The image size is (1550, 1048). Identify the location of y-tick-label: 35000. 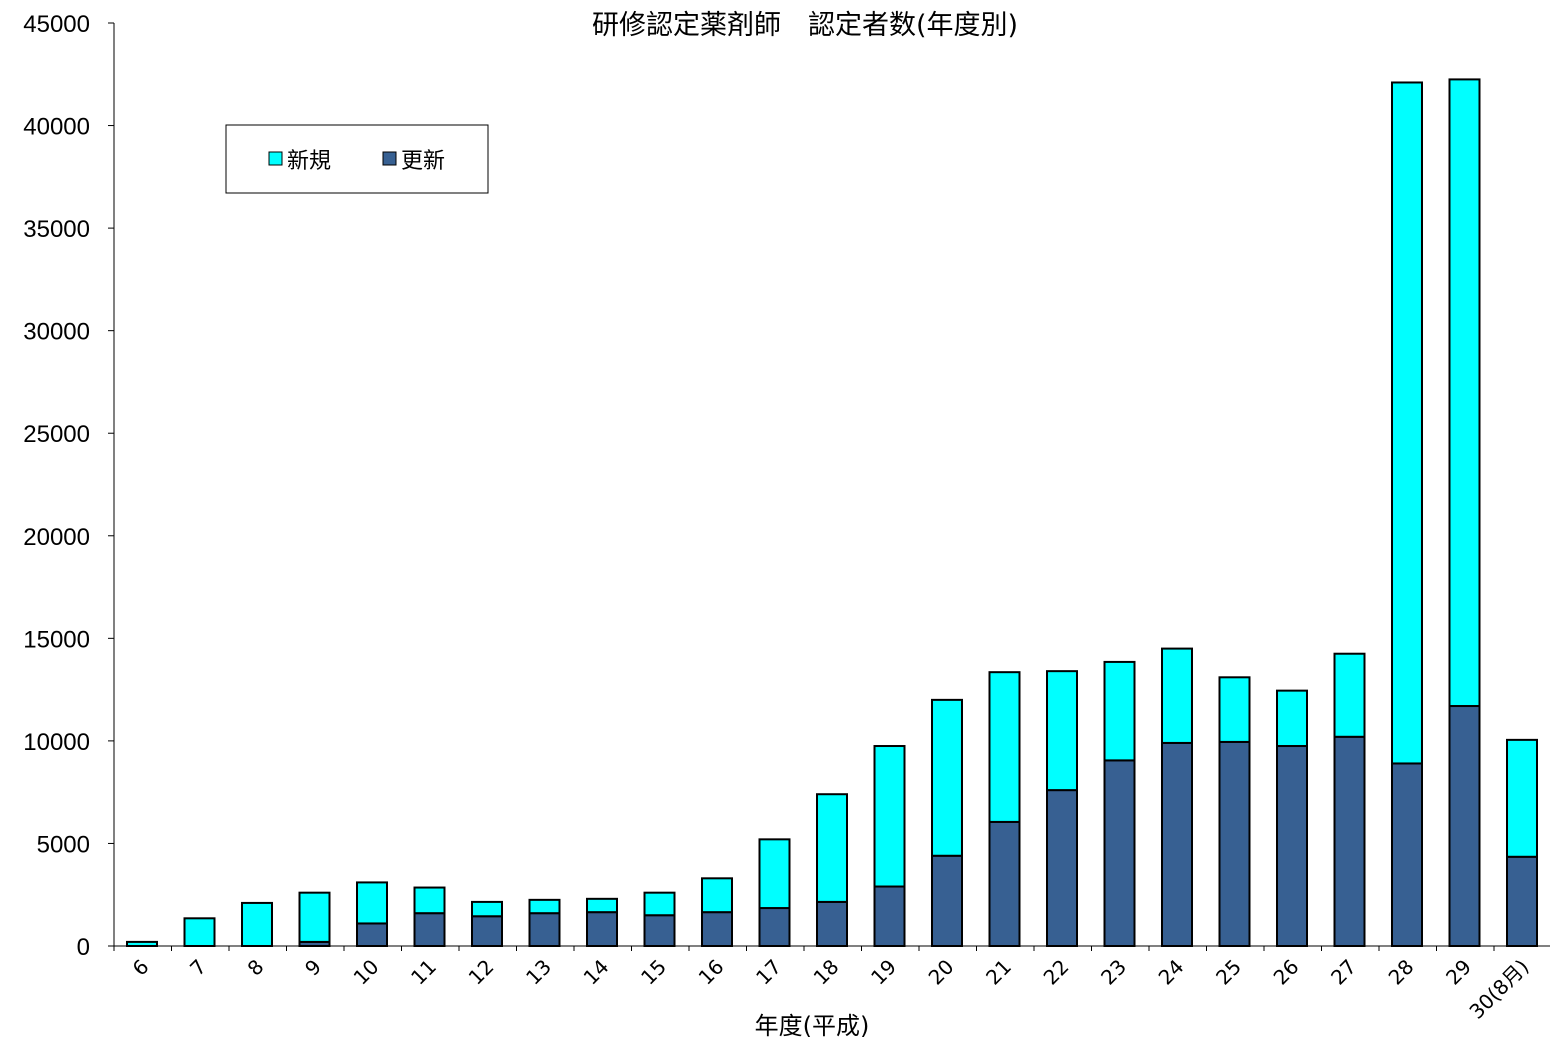
(56, 229).